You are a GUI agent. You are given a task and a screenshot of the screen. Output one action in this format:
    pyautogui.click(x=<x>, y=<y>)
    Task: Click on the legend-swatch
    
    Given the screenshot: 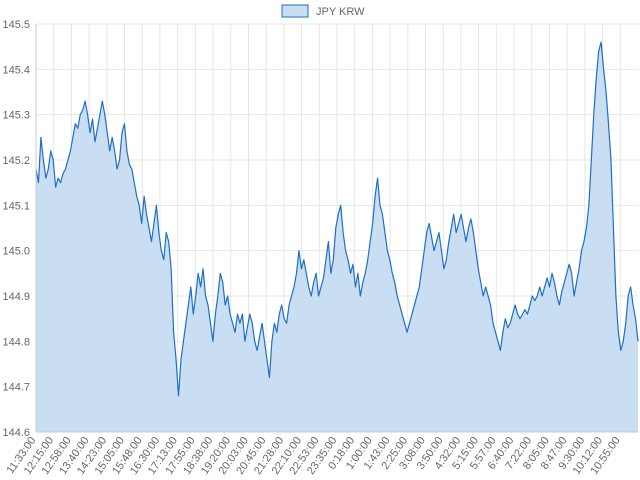 What is the action you would take?
    pyautogui.click(x=295, y=11)
    